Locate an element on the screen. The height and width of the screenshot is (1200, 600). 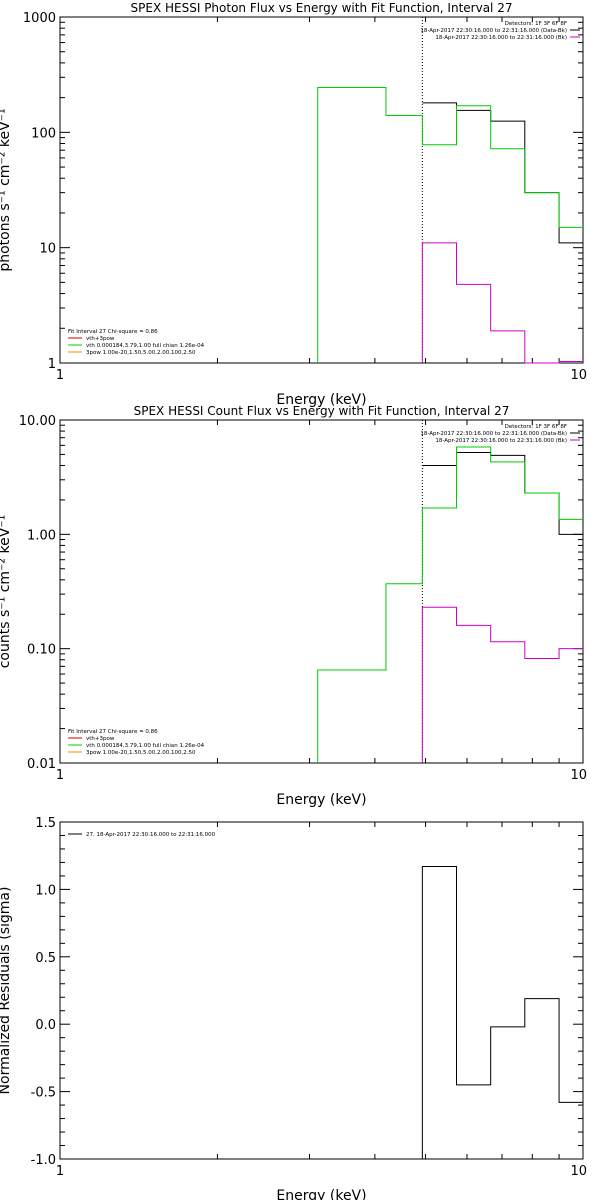
y-tick-label: 10.00 is located at coordinates (37, 421).